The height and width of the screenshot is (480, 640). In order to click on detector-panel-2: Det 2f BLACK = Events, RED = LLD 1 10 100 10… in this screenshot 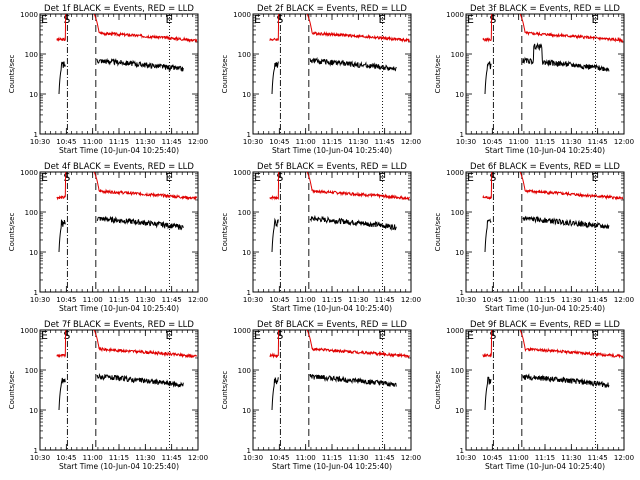, I will do `click(321, 79)`.